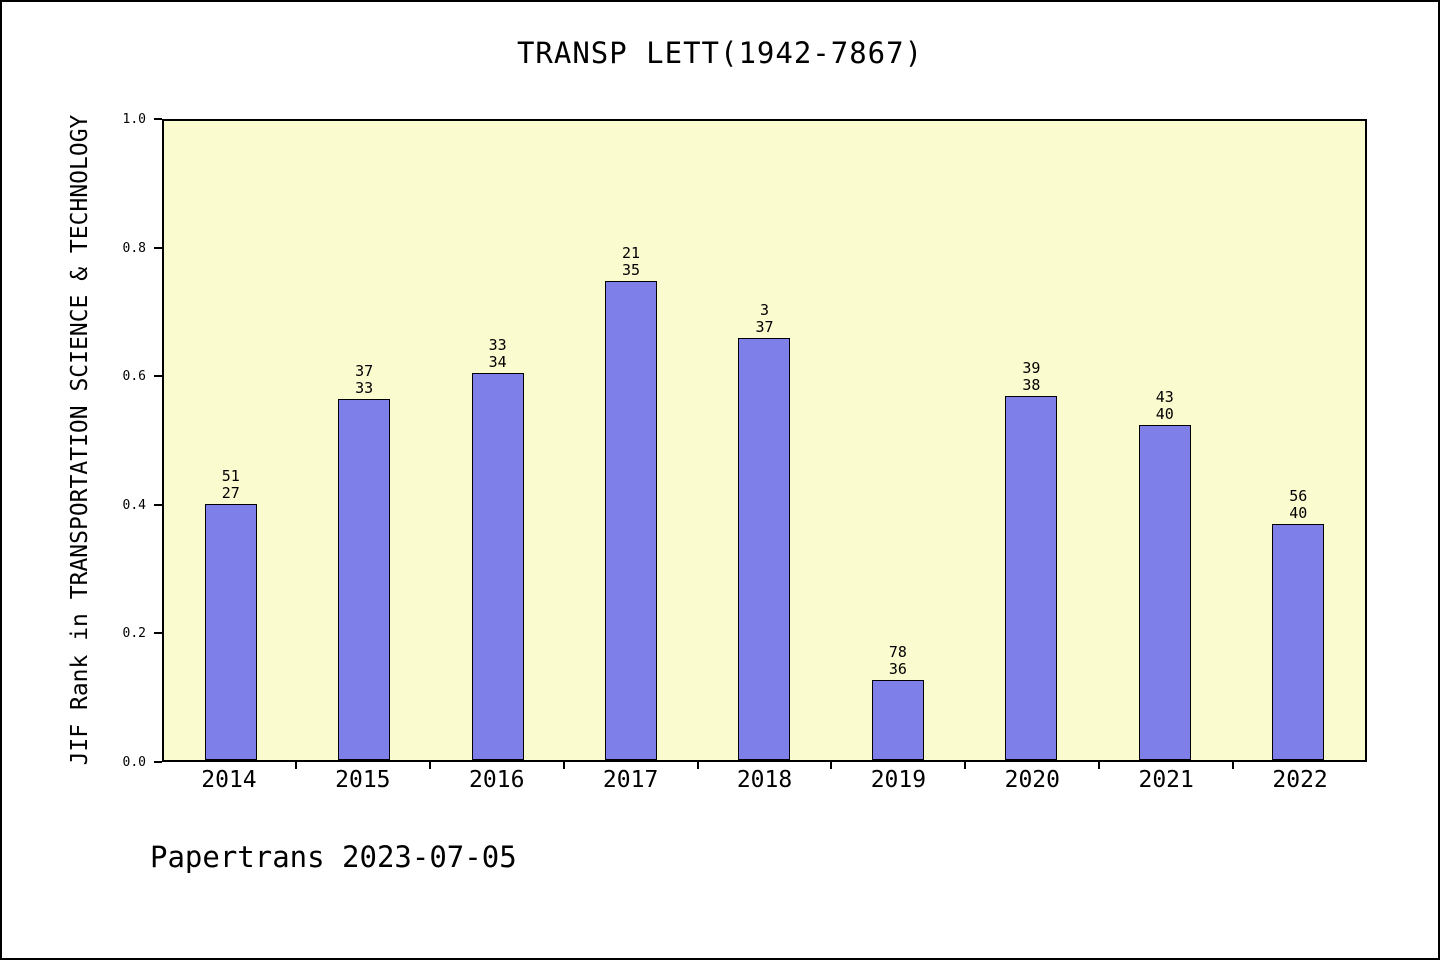 The height and width of the screenshot is (960, 1440). Describe the element at coordinates (134, 119) in the screenshot. I see `y-tick-label: 1.0` at that location.